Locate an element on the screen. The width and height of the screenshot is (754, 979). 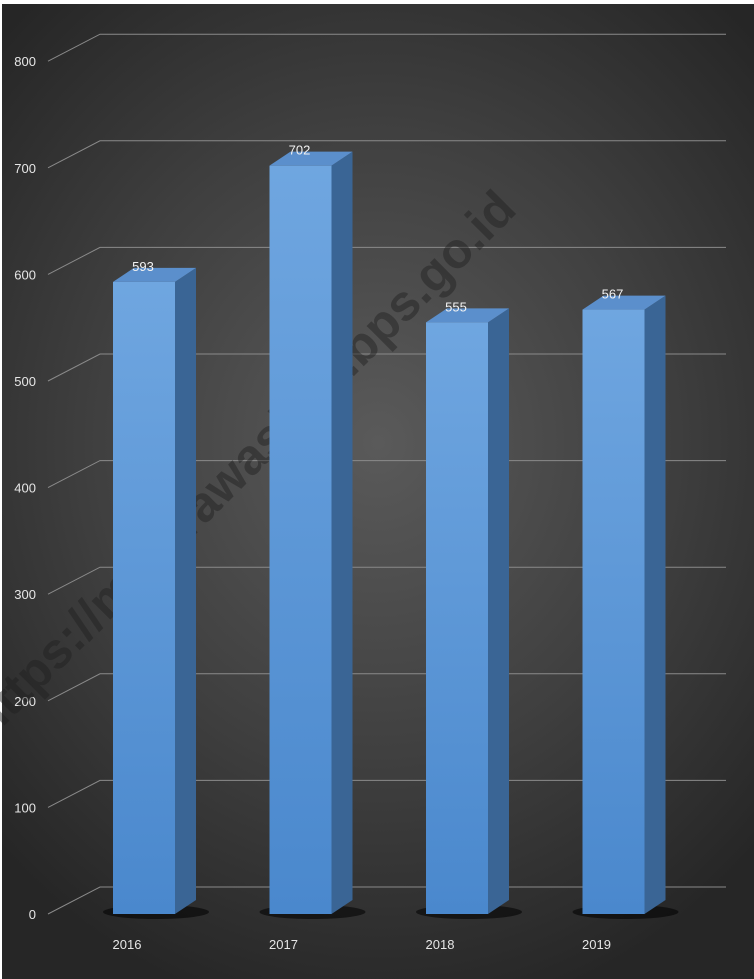
y-tick-label: 800 is located at coordinates (25, 61).